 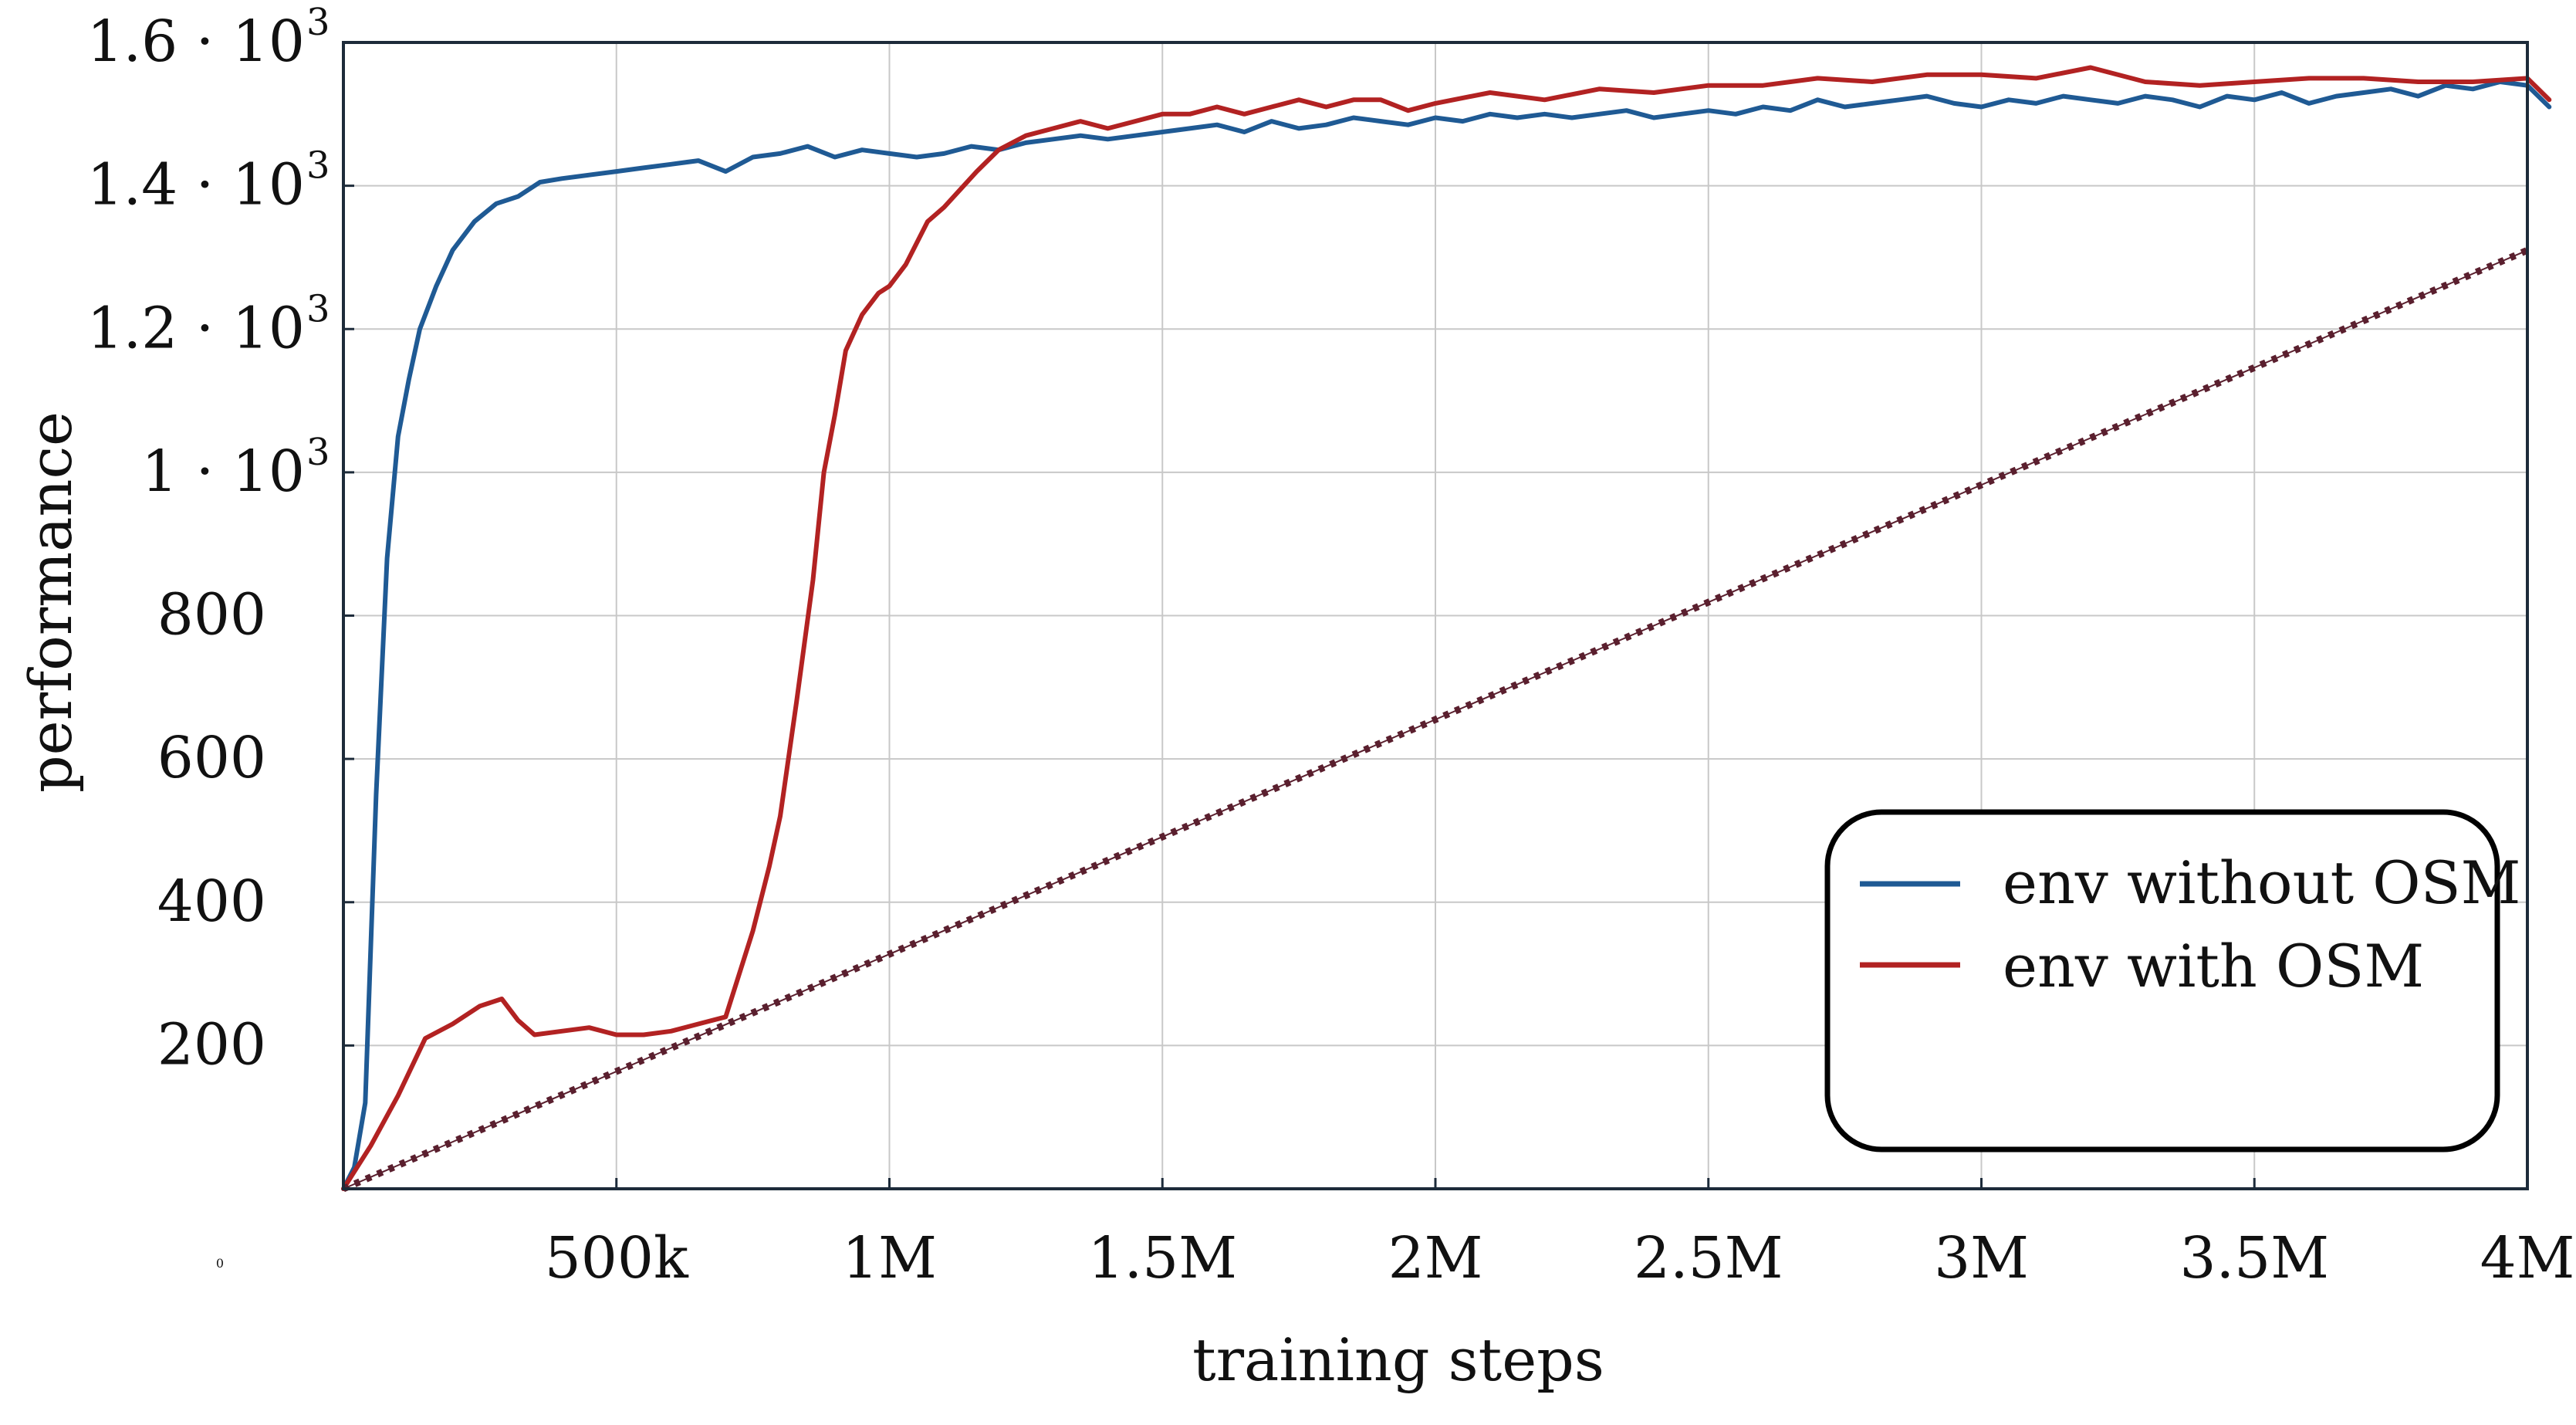 What do you see at coordinates (196, 185) in the screenshot?
I see `y-tick-label: 1.4 · 10` at bounding box center [196, 185].